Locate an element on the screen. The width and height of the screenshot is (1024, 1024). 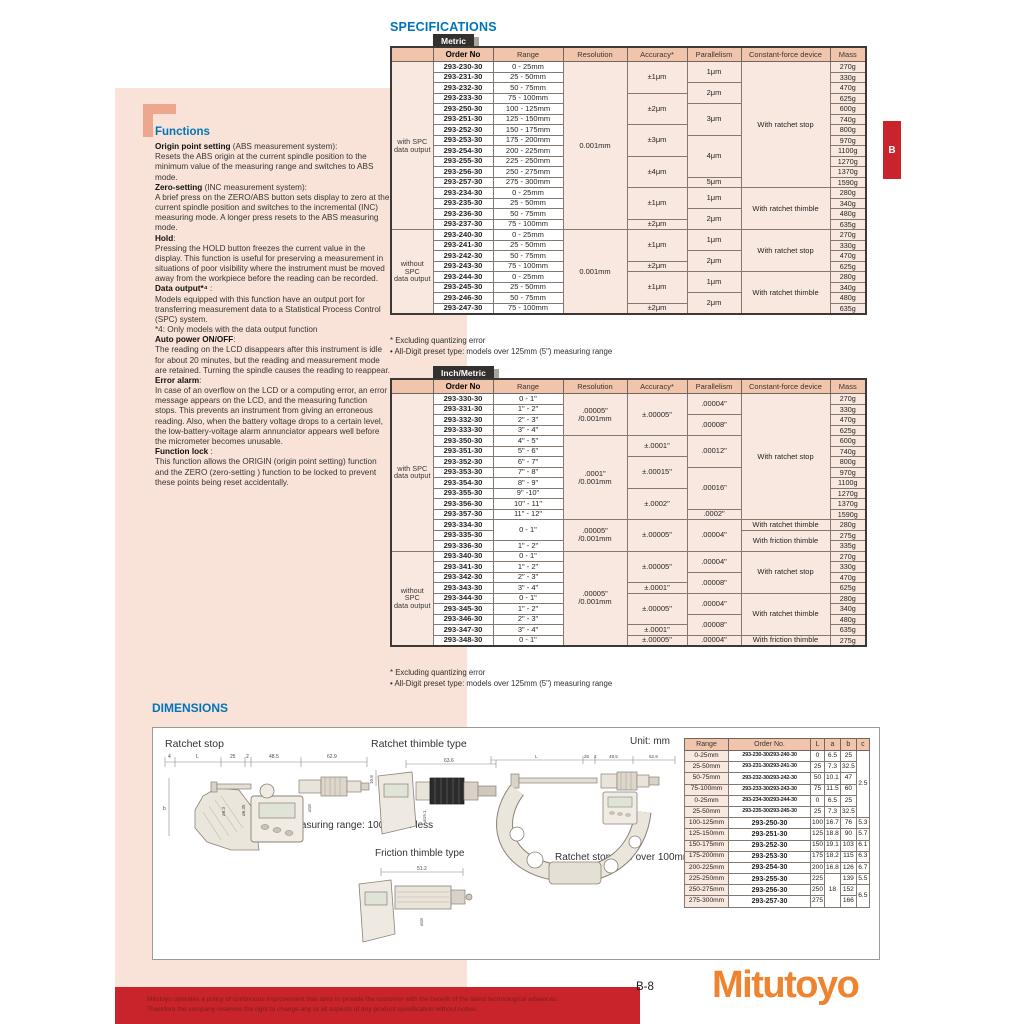
inch-metric-tab-label: Inch/Metric is located at coordinates (463, 373).